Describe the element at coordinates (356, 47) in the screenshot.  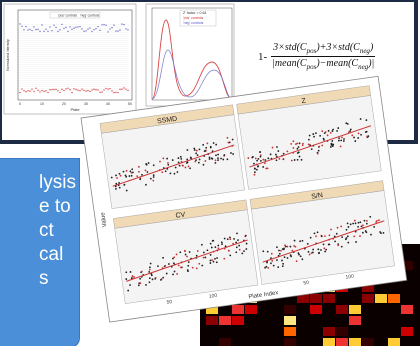
I see `formula-token: C` at that location.